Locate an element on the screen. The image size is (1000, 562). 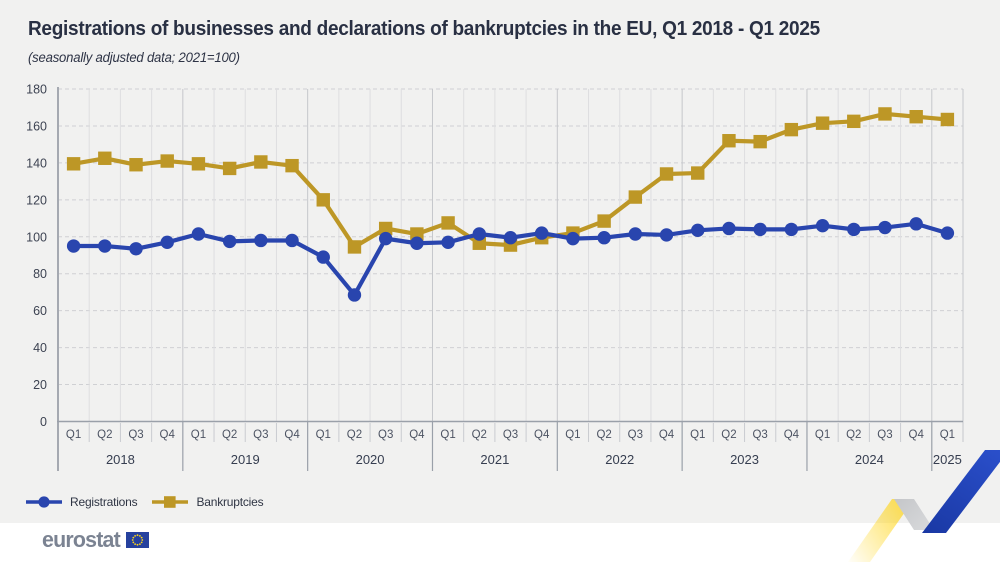
eurostat-logo-text: eurostat is located at coordinates (81, 539).